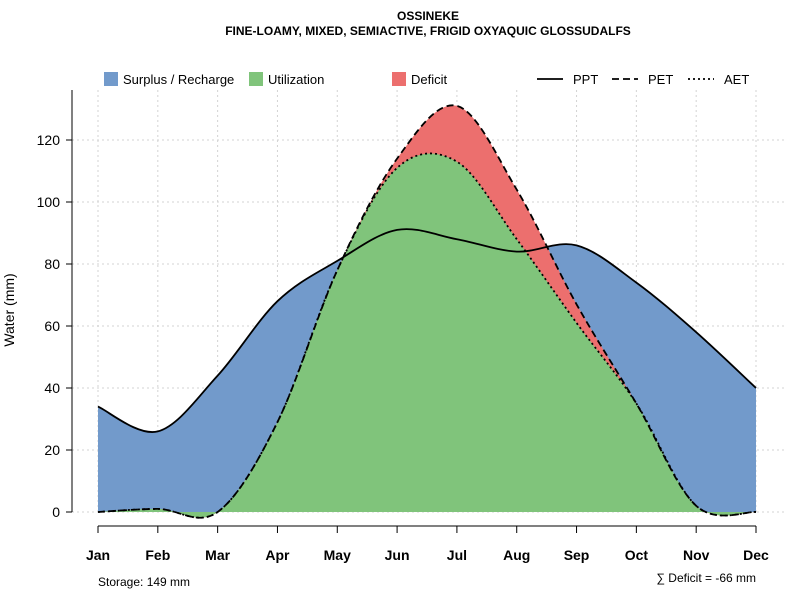 Image resolution: width=800 pixels, height=600 pixels. Describe the element at coordinates (52, 264) in the screenshot. I see `y-tick-label-80: 80` at that location.